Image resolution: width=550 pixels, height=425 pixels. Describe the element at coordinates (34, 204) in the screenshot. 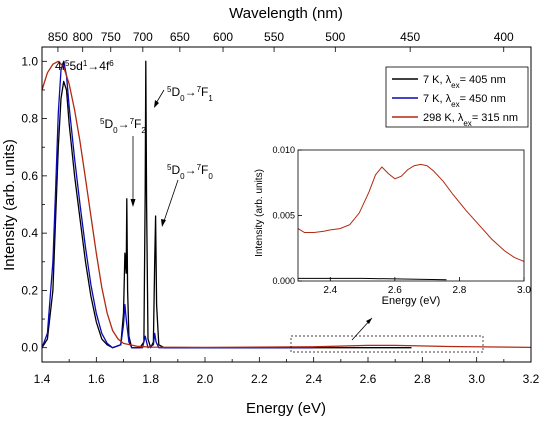

I see `y-axis-ticks: 0.0 0.2 0.4 0.6 0.8 1.0` at that location.